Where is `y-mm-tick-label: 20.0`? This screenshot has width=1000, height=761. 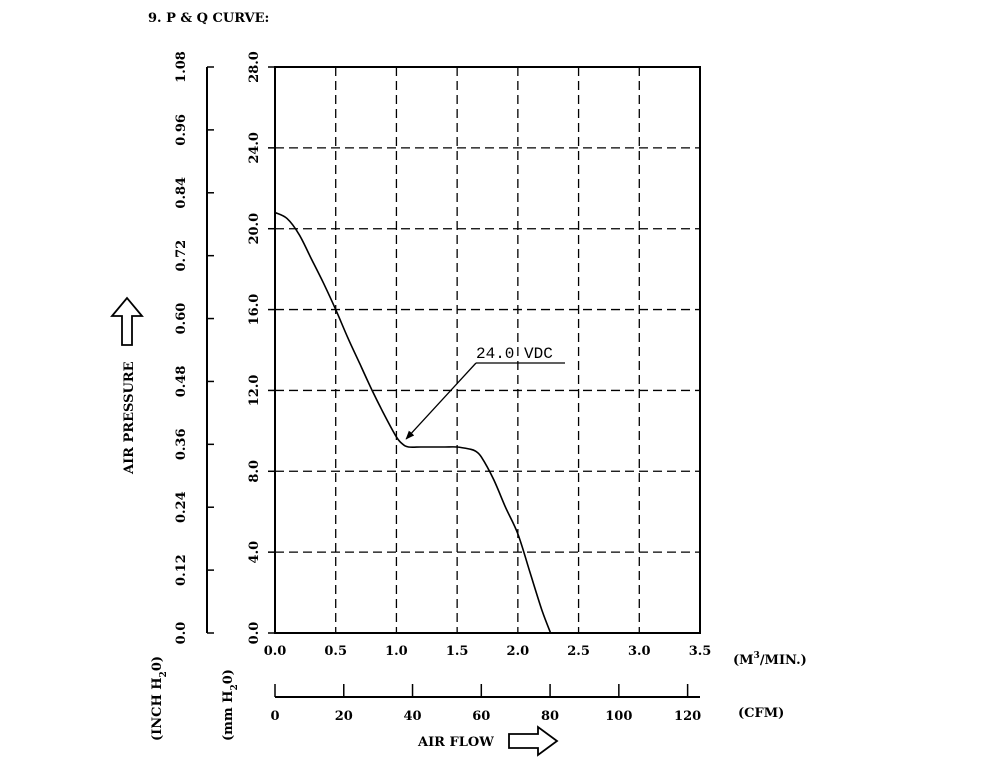 y-mm-tick-label: 20.0 is located at coordinates (254, 229).